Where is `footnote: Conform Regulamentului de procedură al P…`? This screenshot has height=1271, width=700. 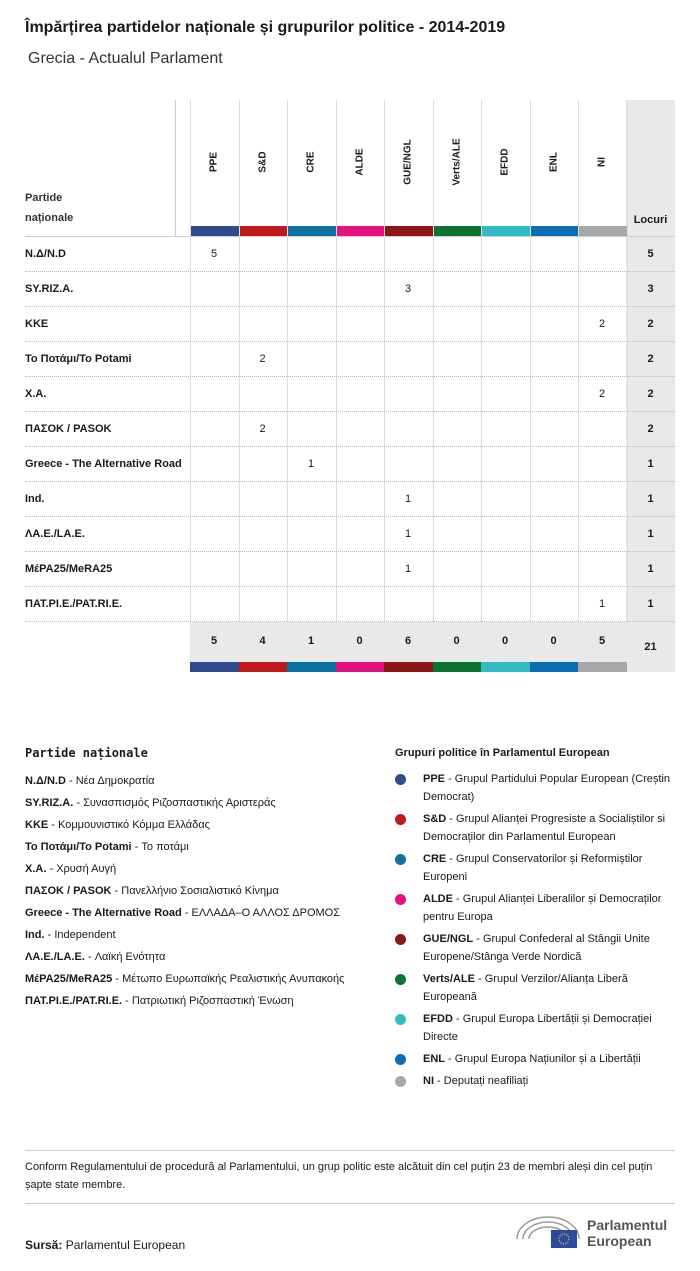
footnote: Conform Regulamentului de procedură al P… is located at coordinates (339, 1176).